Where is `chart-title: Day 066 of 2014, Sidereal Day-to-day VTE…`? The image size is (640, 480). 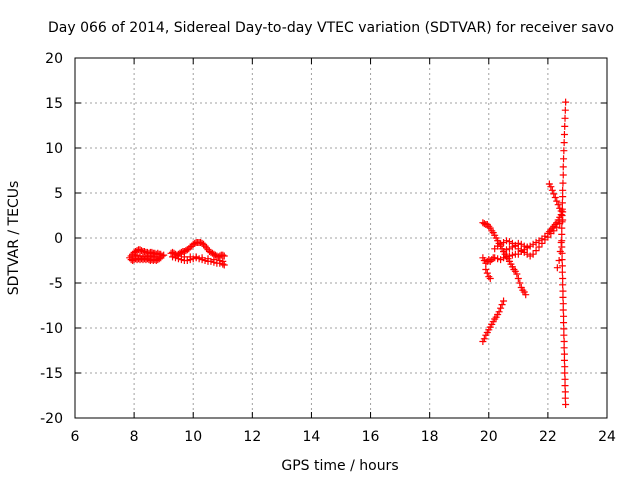 chart-title: Day 066 of 2014, Sidereal Day-to-day VTE… is located at coordinates (331, 28).